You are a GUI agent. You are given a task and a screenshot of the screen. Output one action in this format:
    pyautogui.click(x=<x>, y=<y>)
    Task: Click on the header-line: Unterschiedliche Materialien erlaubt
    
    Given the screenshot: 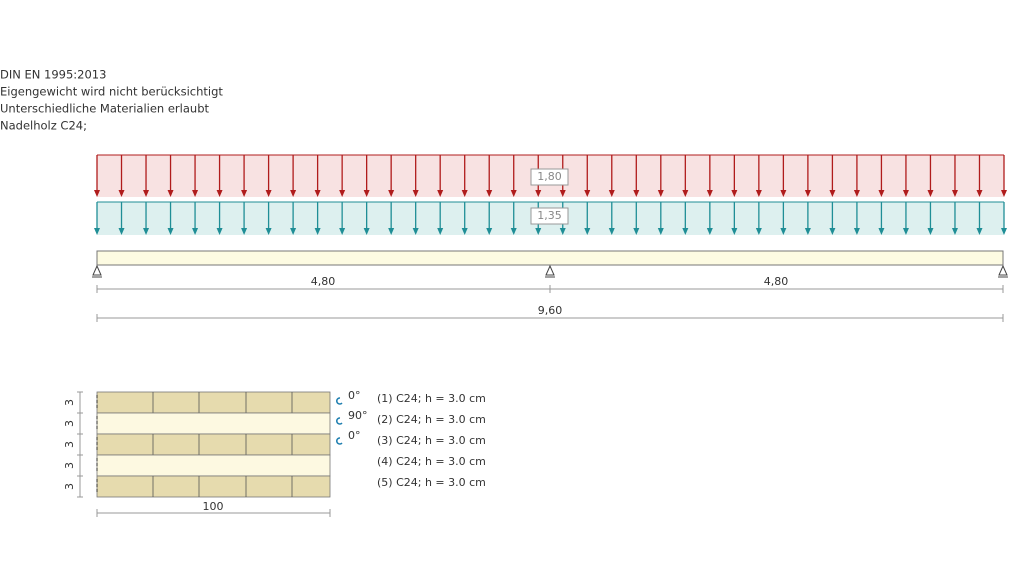 What is the action you would take?
    pyautogui.click(x=104, y=109)
    